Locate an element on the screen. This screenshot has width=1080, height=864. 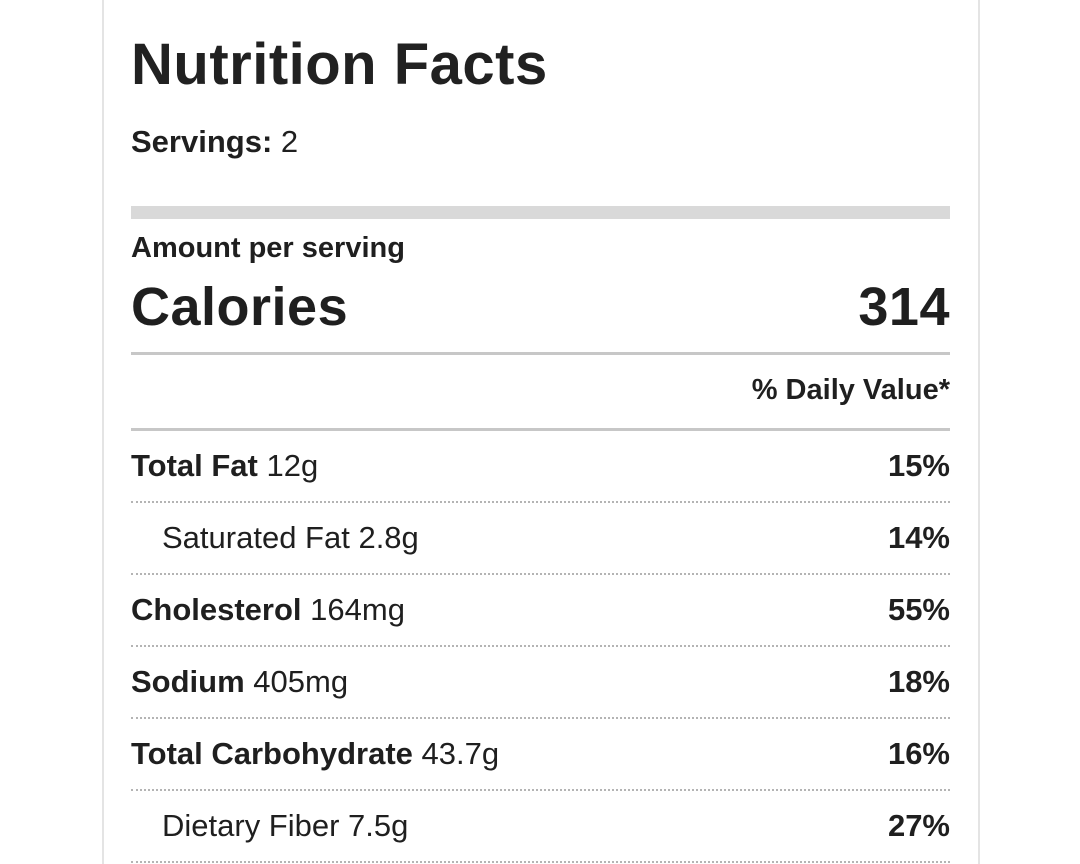
divider-under-calories is located at coordinates (540, 353).